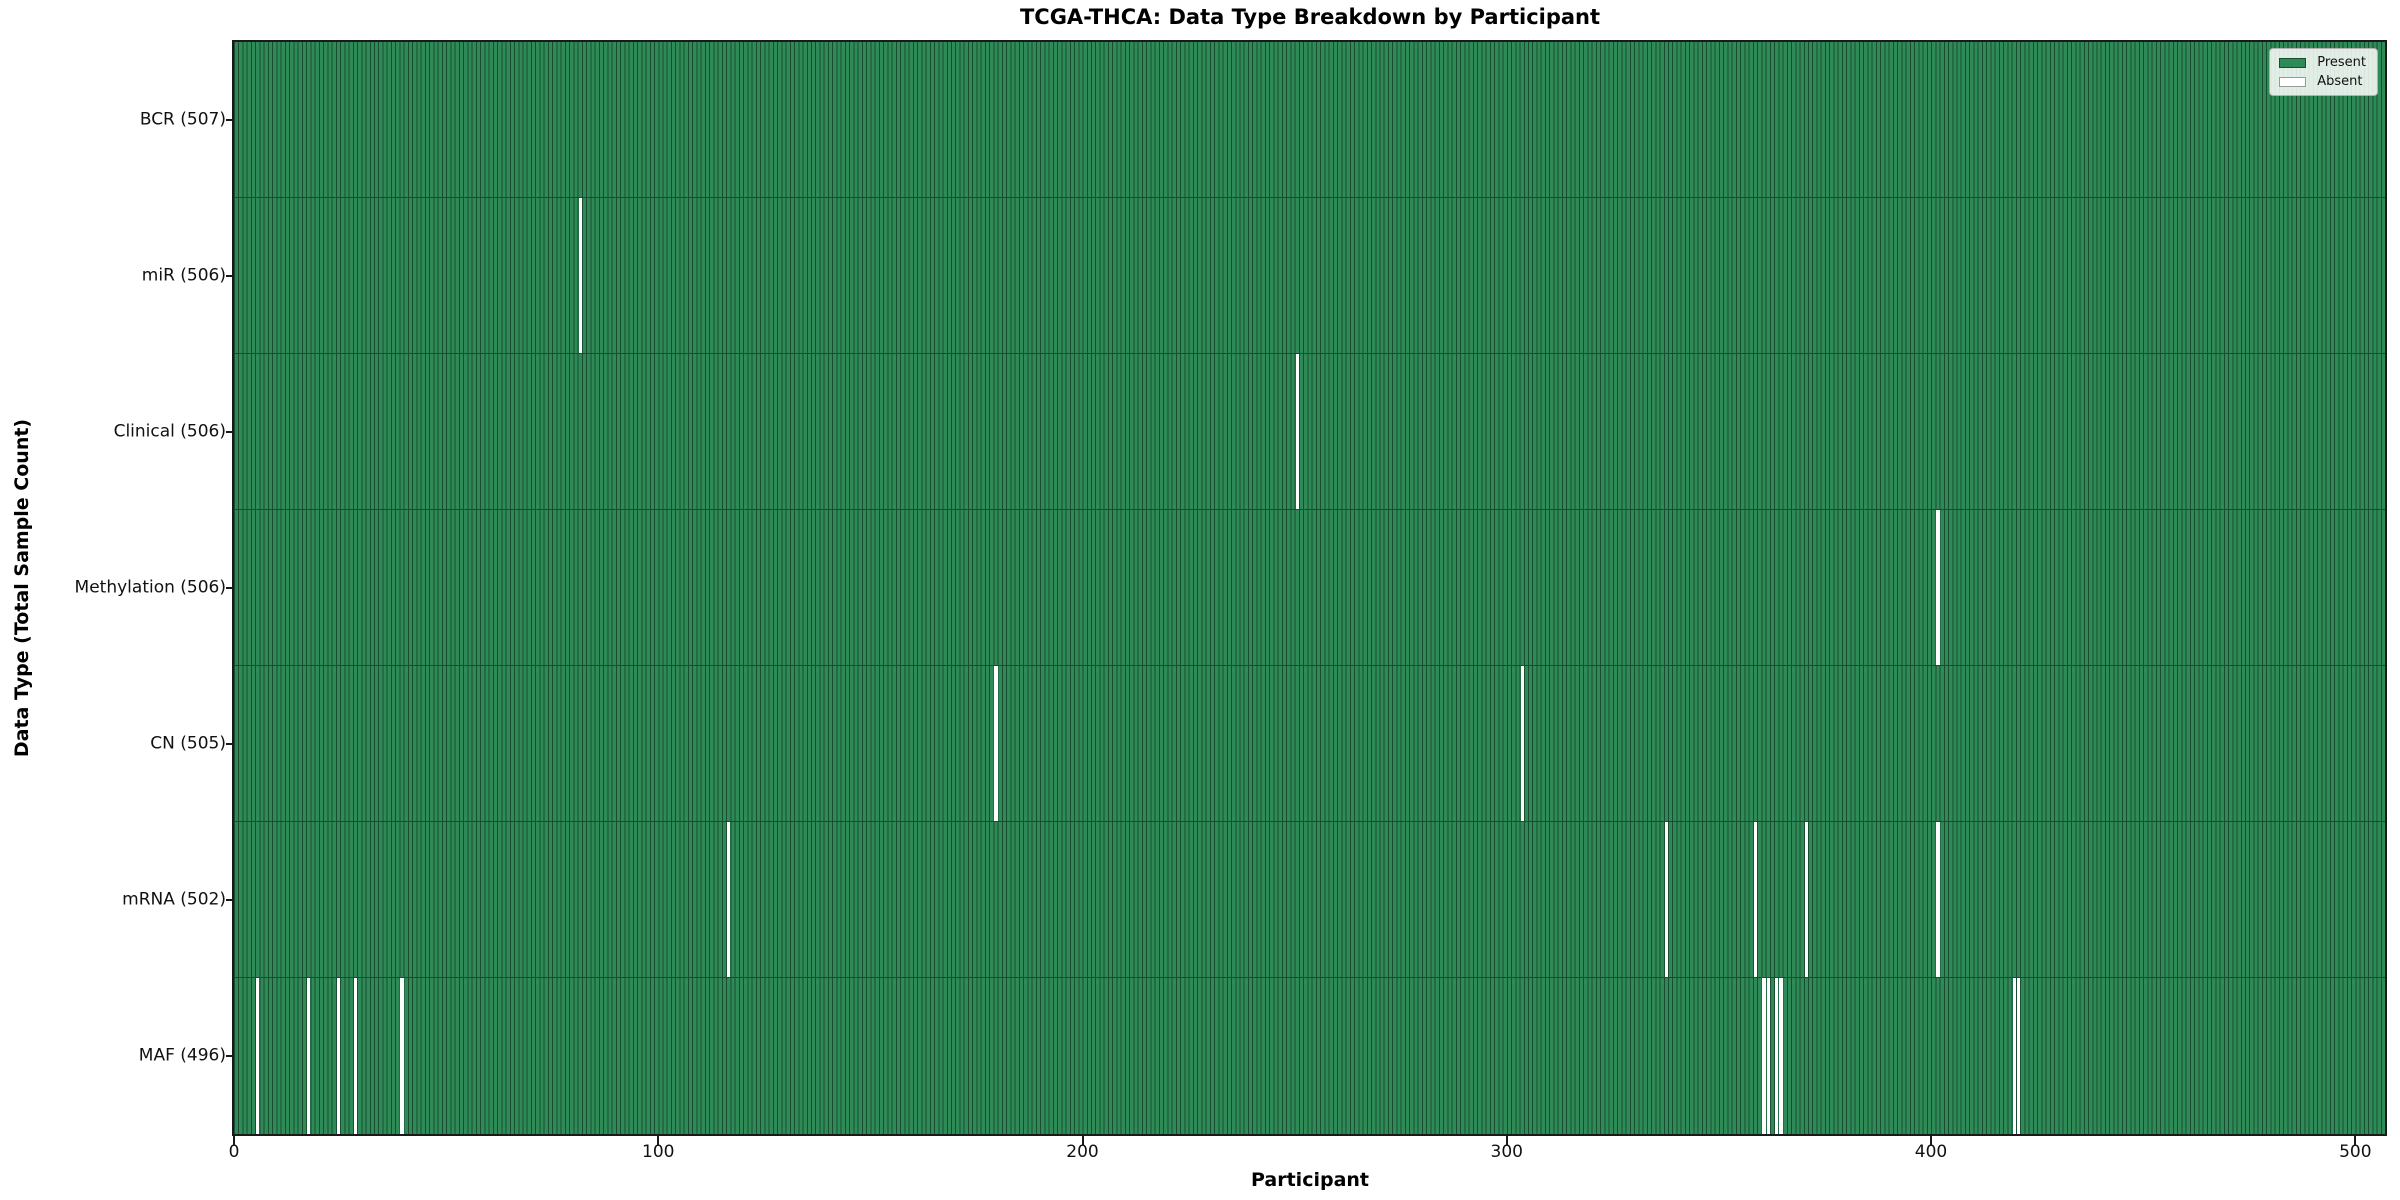 This screenshot has height=1200, width=2400. What do you see at coordinates (2355, 1152) in the screenshot?
I see `x-tick-label: 500` at bounding box center [2355, 1152].